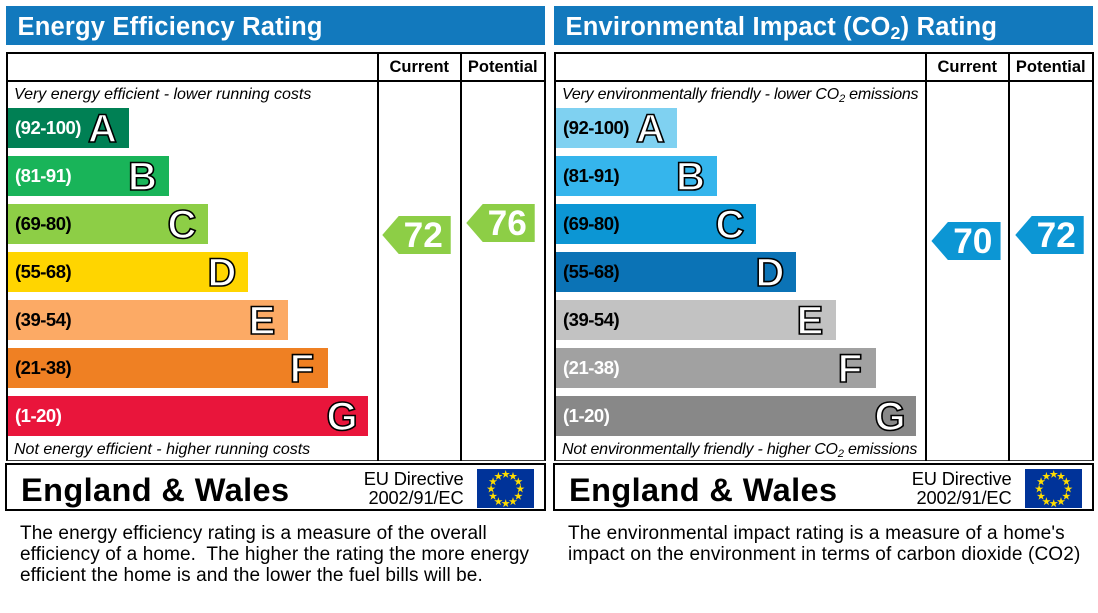 This screenshot has width=1098, height=613. I want to click on svg-text: 76, so click(507, 223).